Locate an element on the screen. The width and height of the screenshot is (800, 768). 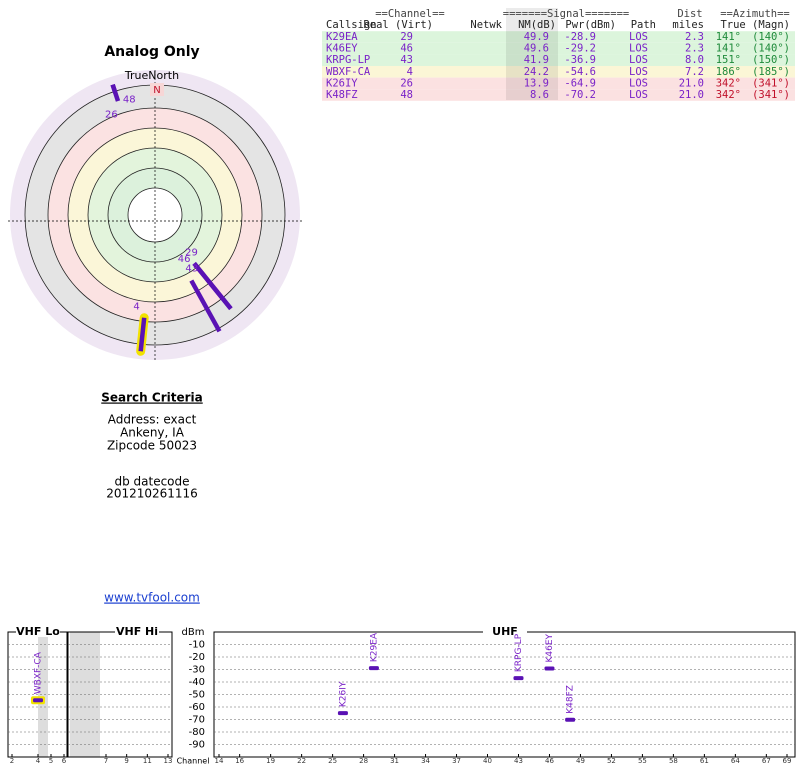
x-tick-label: 5 is located at coordinates (51, 761).